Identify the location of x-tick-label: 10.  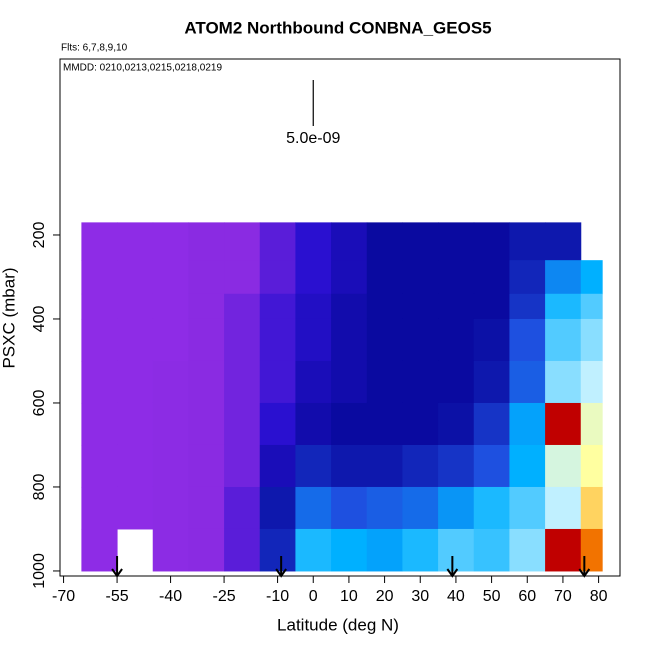
(349, 596).